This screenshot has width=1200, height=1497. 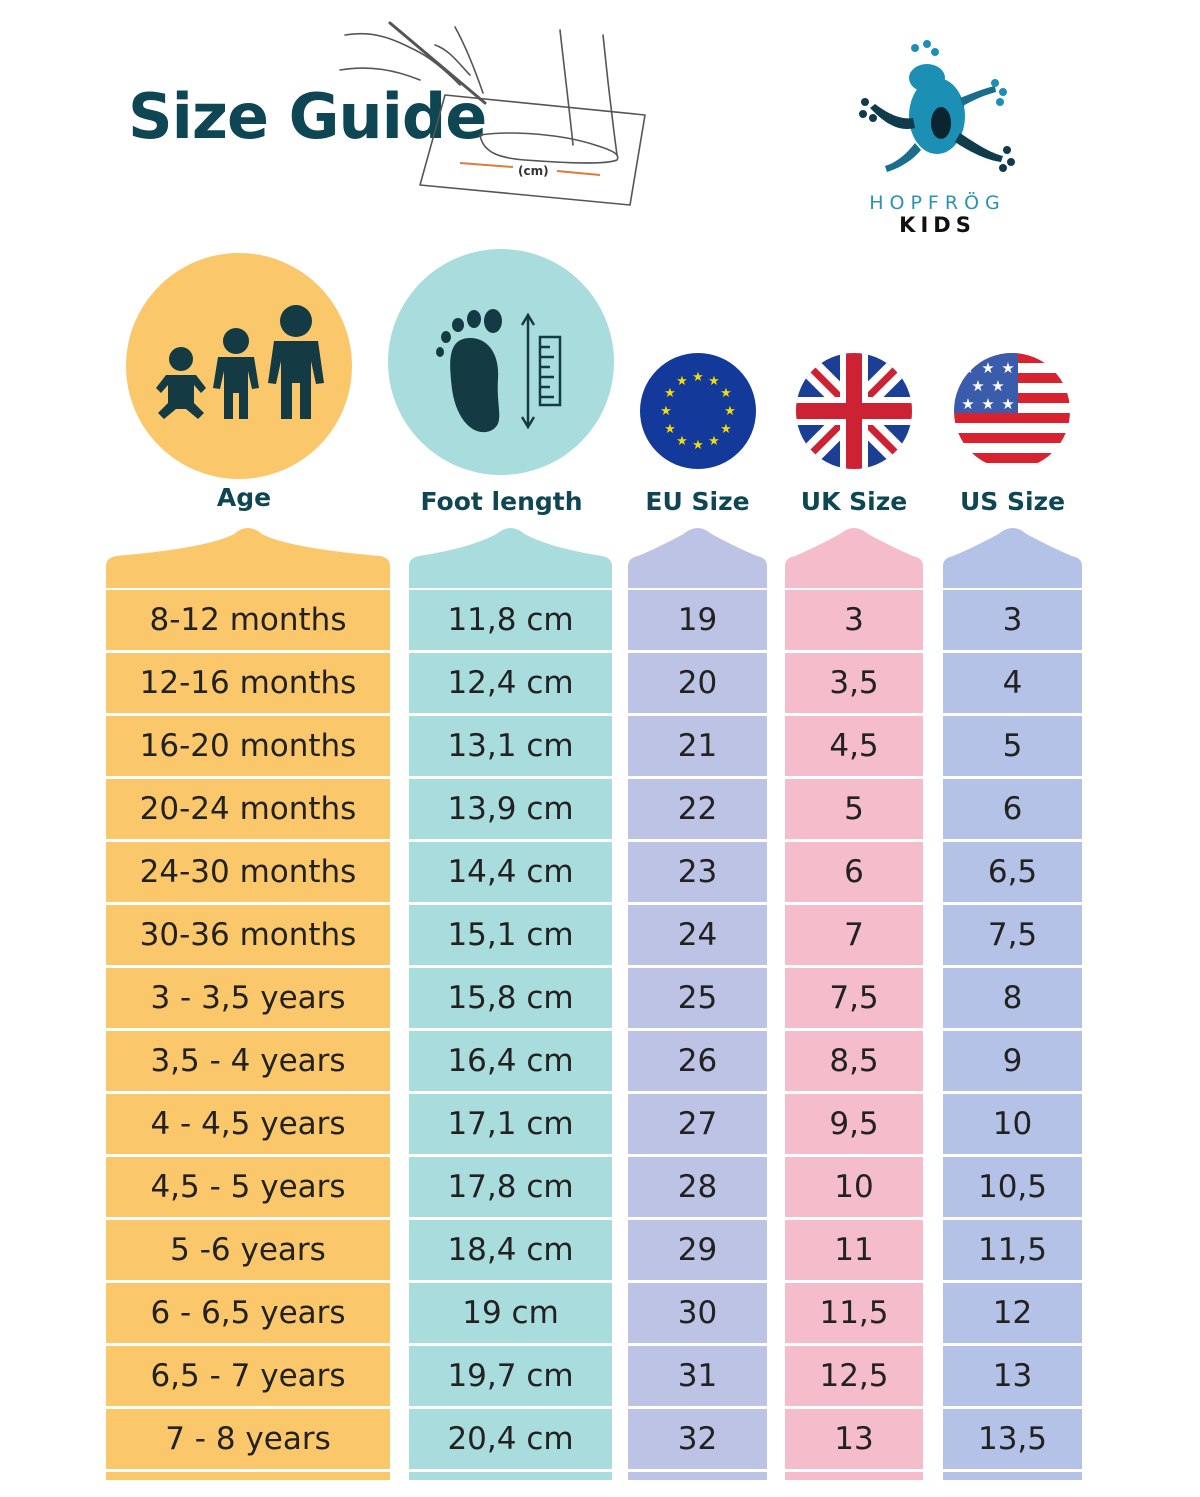 What do you see at coordinates (248, 620) in the screenshot?
I see `age-cell: 8-12 months` at bounding box center [248, 620].